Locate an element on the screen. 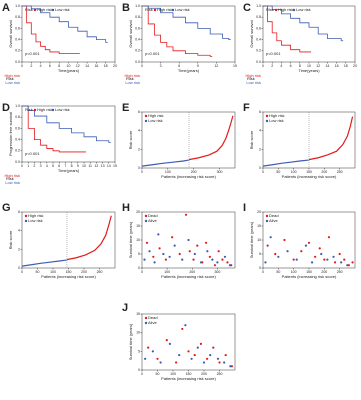 The width and height of the screenshot is (361, 400). y-tick-label: 0.0 is located at coordinates (17, 62).